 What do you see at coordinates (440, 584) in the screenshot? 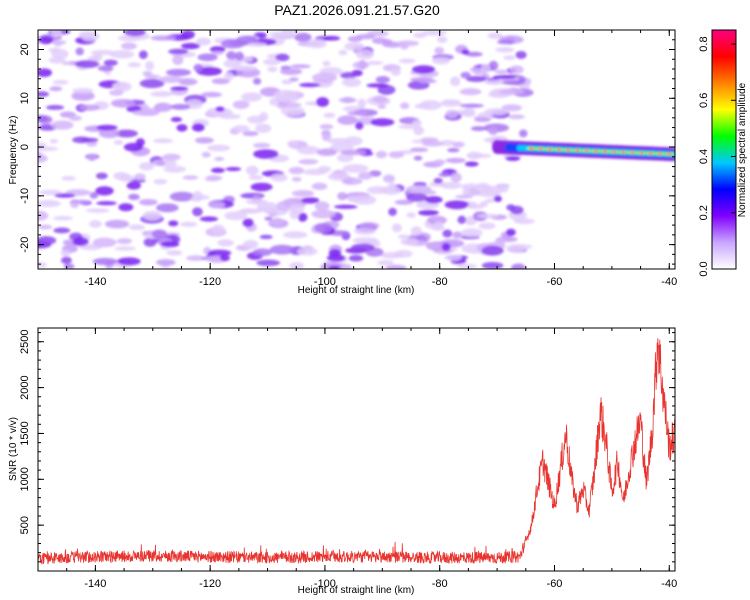
I see `x-tick-label: -80` at bounding box center [440, 584].